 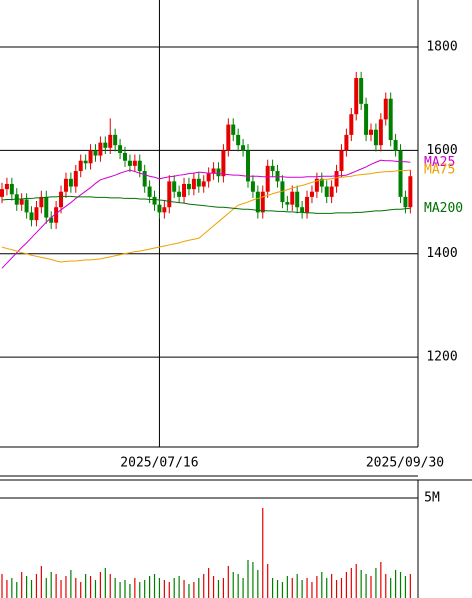 I want to click on y-tick-label: 1400, so click(x=441, y=253).